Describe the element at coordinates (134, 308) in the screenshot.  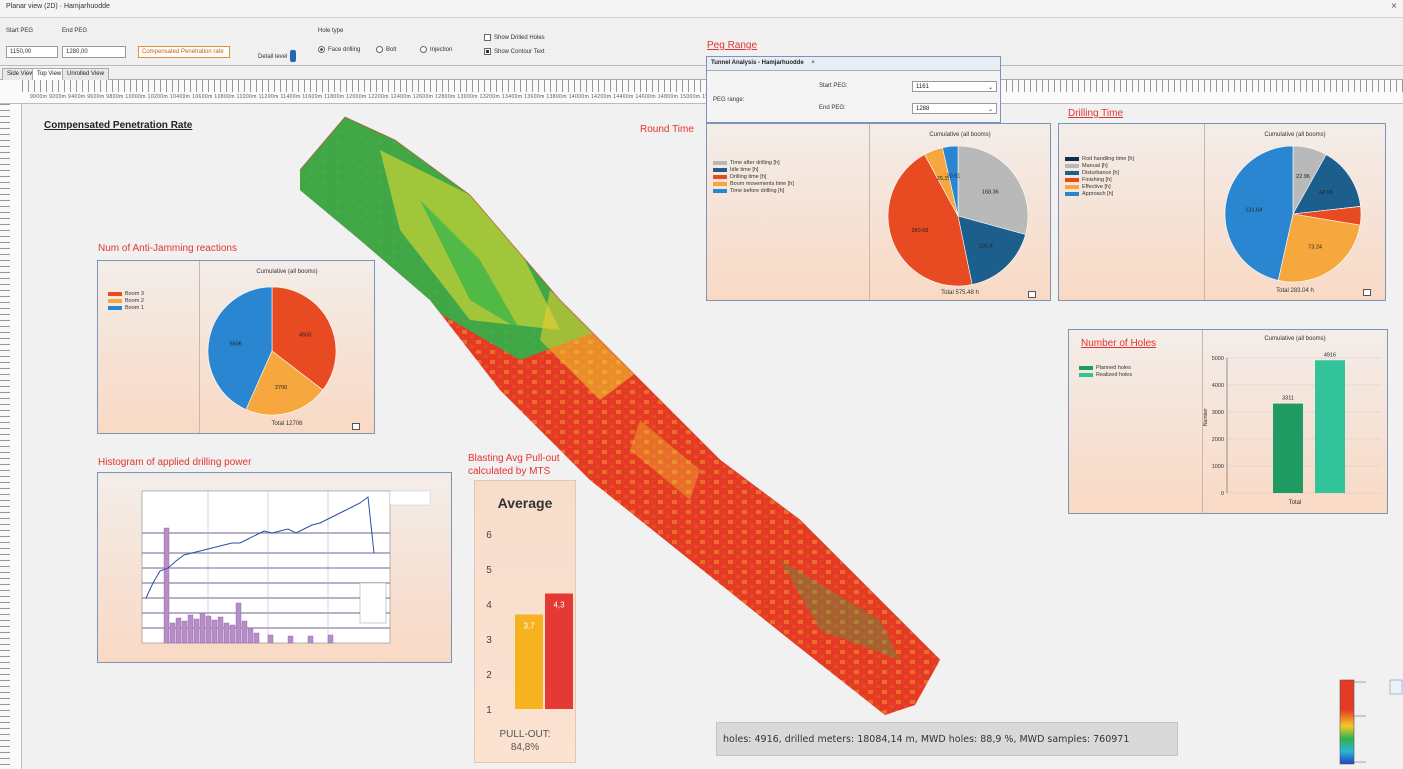
I see `legend-label: Boom 1` at that location.